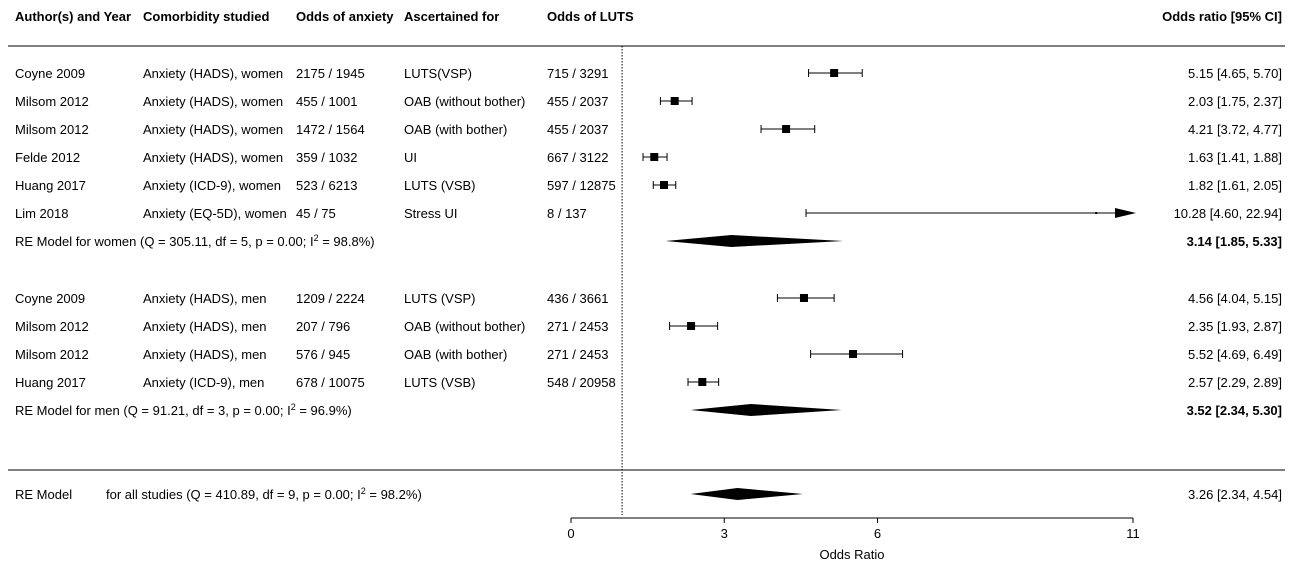 This screenshot has width=1293, height=564. What do you see at coordinates (577, 157) in the screenshot?
I see `study-odds-luts: 667 / 3122` at bounding box center [577, 157].